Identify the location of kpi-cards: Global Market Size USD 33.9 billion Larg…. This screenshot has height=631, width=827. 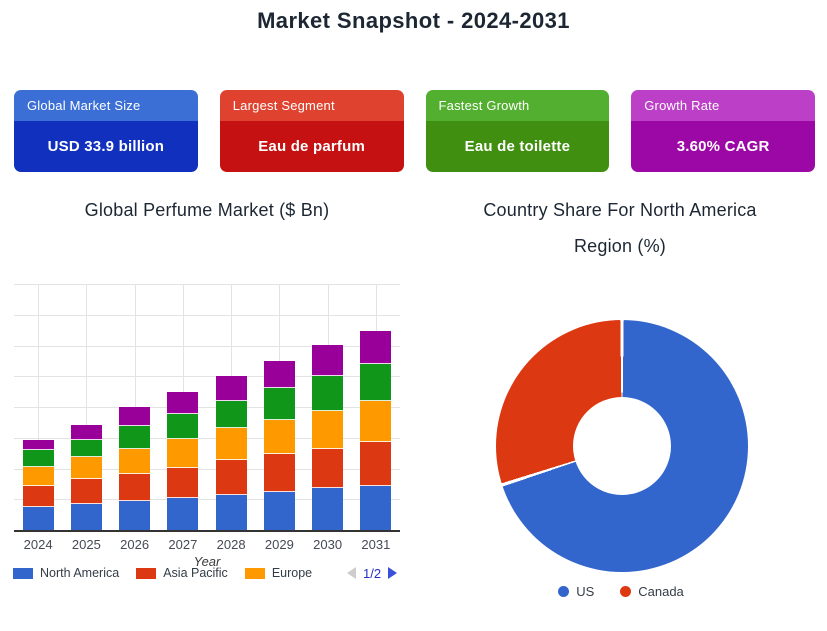
(414, 131).